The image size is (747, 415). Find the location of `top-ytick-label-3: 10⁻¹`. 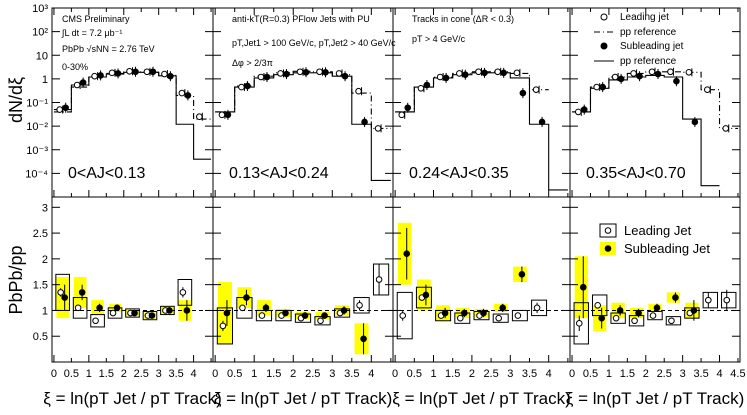

top-ytick-label-3: 10⁻¹ is located at coordinates (37, 104).